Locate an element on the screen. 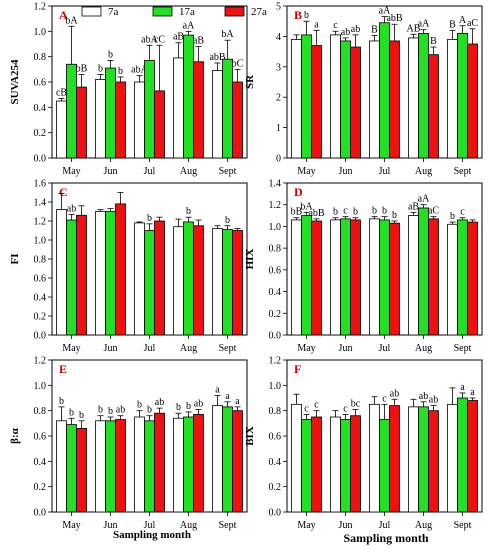  data-label: bc is located at coordinates (356, 403).